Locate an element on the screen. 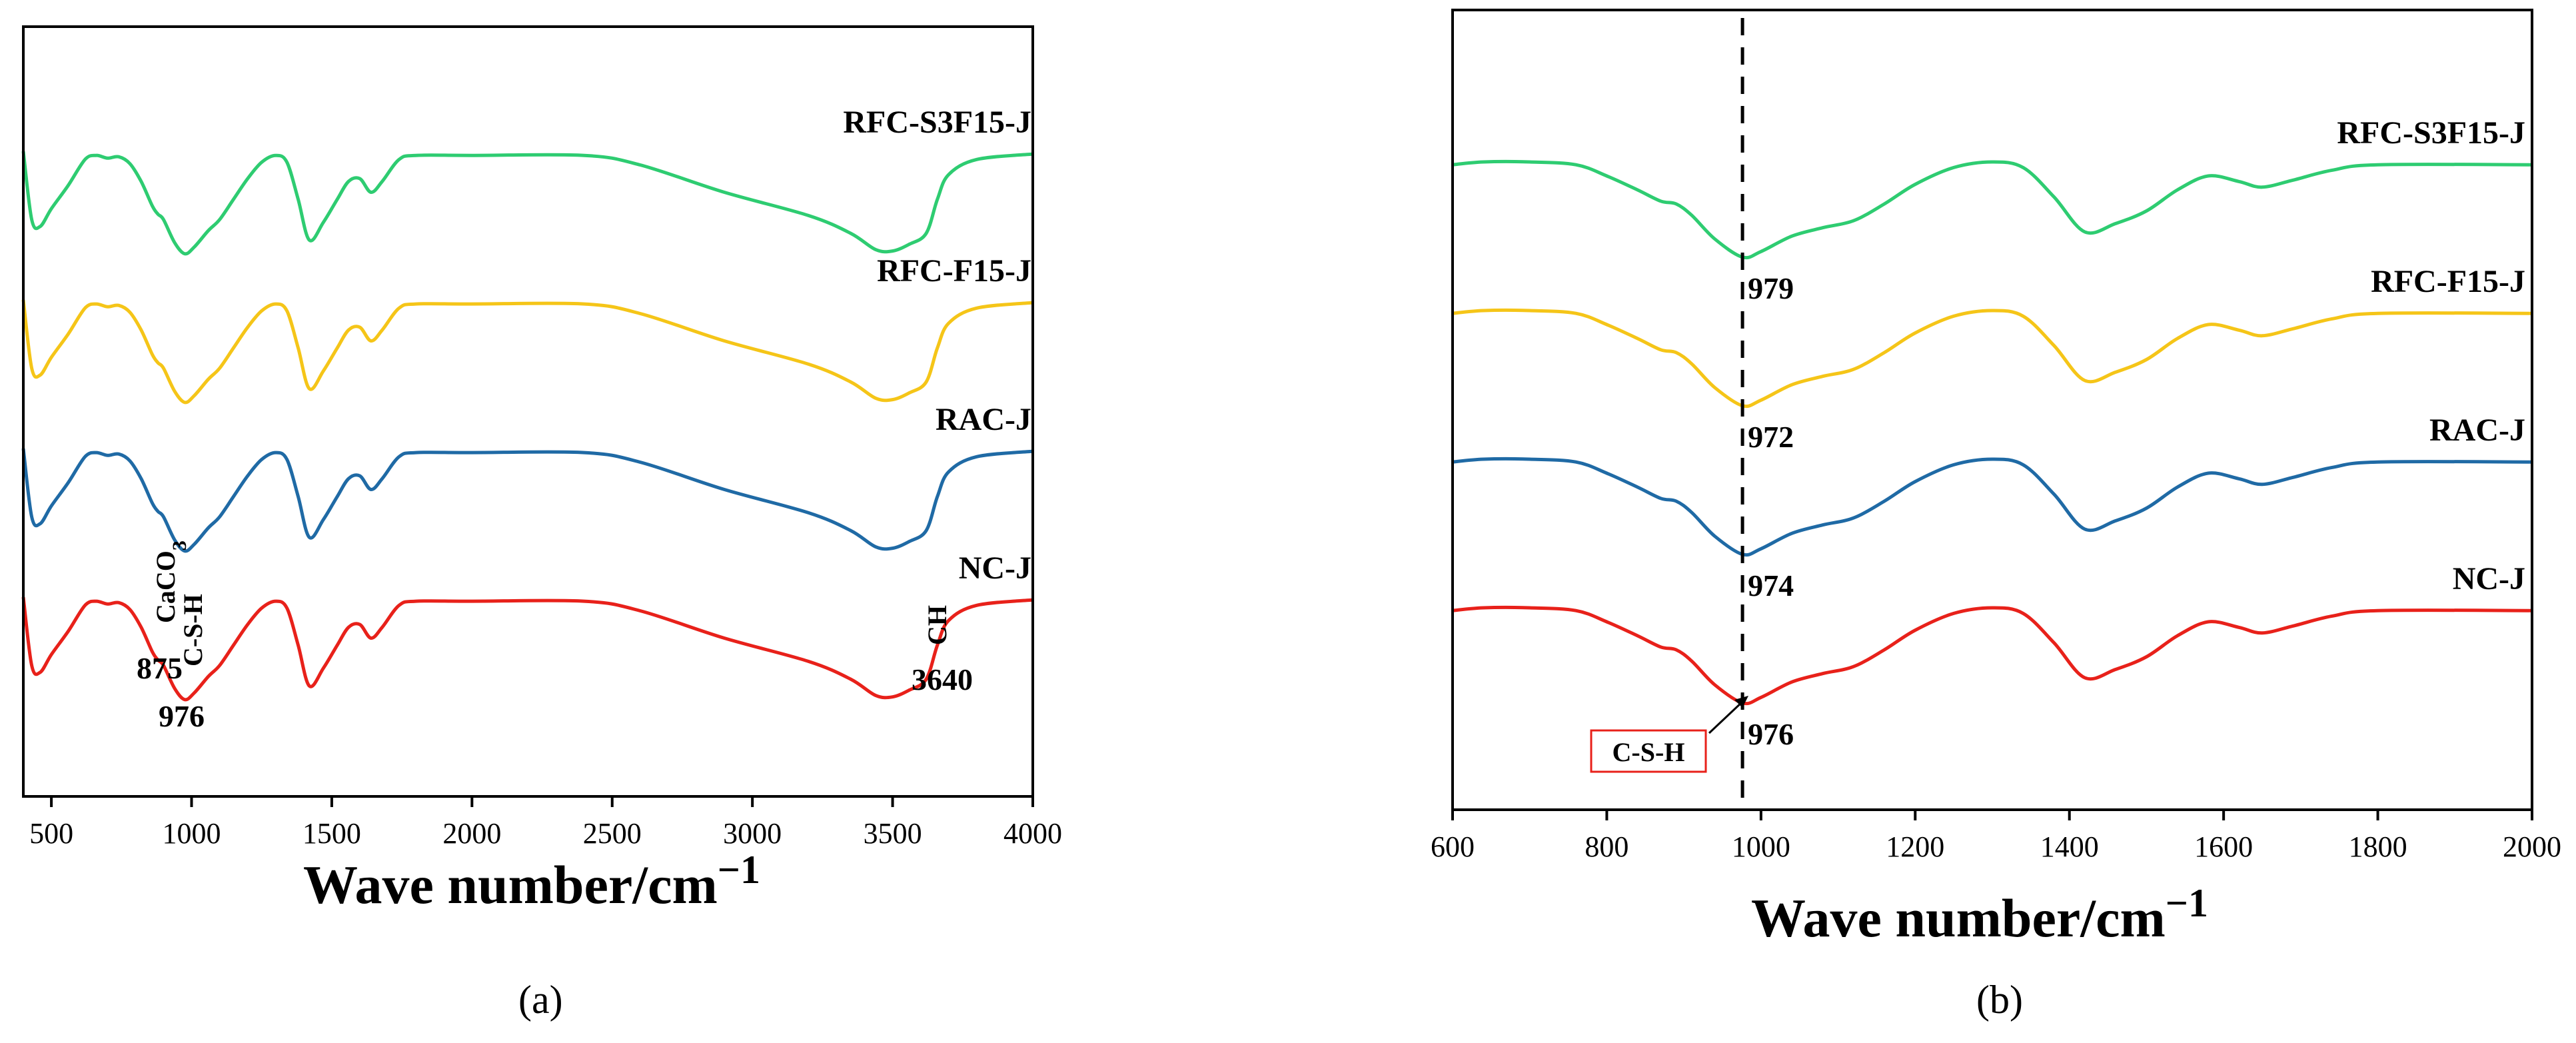 Image resolution: width=2576 pixels, height=1043 pixels. panel-b-x-axis-label: Wave number/cm−1 is located at coordinates (1979, 914).